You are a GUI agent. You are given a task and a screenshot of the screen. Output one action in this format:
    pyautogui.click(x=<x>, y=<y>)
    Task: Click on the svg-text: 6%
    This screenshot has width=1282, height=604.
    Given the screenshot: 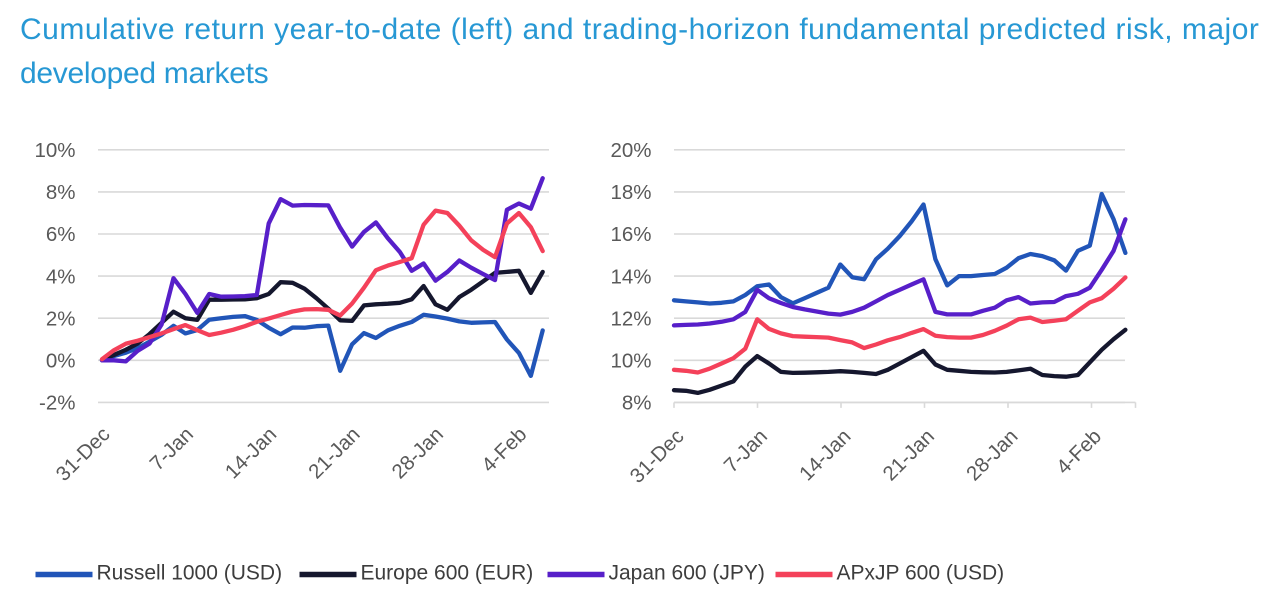 What is the action you would take?
    pyautogui.click(x=61, y=234)
    